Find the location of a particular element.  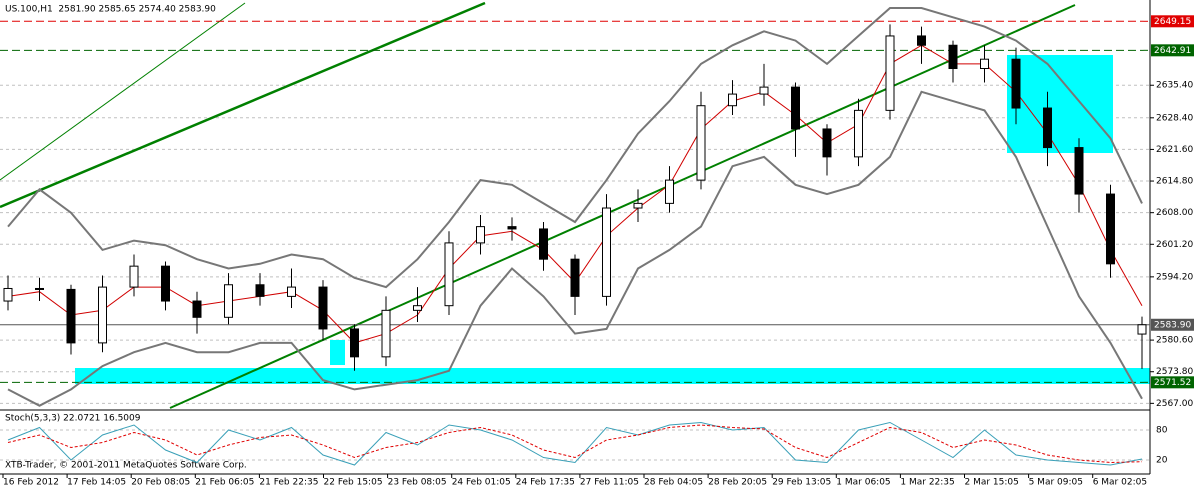

x-tick-label: 22 Feb 15:05 is located at coordinates (353, 483).